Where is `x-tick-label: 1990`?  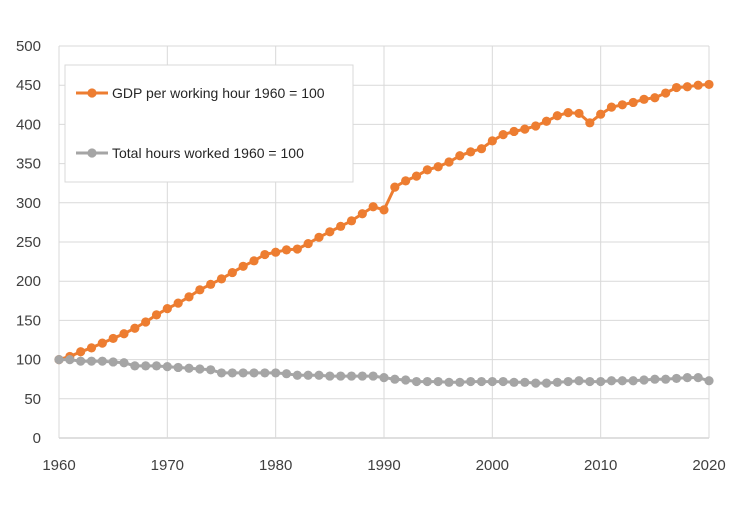 x-tick-label: 1990 is located at coordinates (383, 465).